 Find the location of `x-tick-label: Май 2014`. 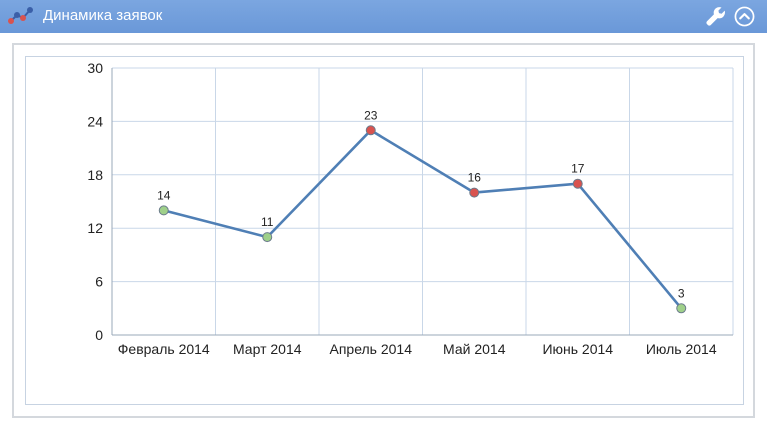

x-tick-label: Май 2014 is located at coordinates (474, 349).